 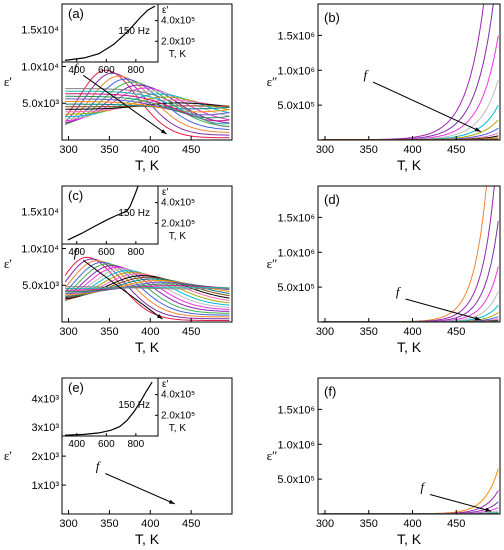 What do you see at coordinates (332, 17) in the screenshot?
I see `panel-label: (b)` at bounding box center [332, 17].